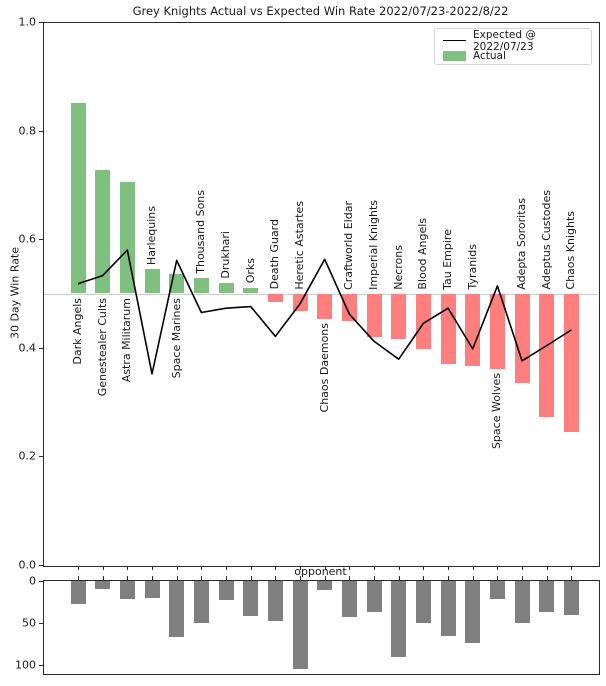 This screenshot has width=606, height=686. What do you see at coordinates (504, 40) in the screenshot?
I see `legend-expected-label: Expected @ 2022/07/23` at bounding box center [504, 40].